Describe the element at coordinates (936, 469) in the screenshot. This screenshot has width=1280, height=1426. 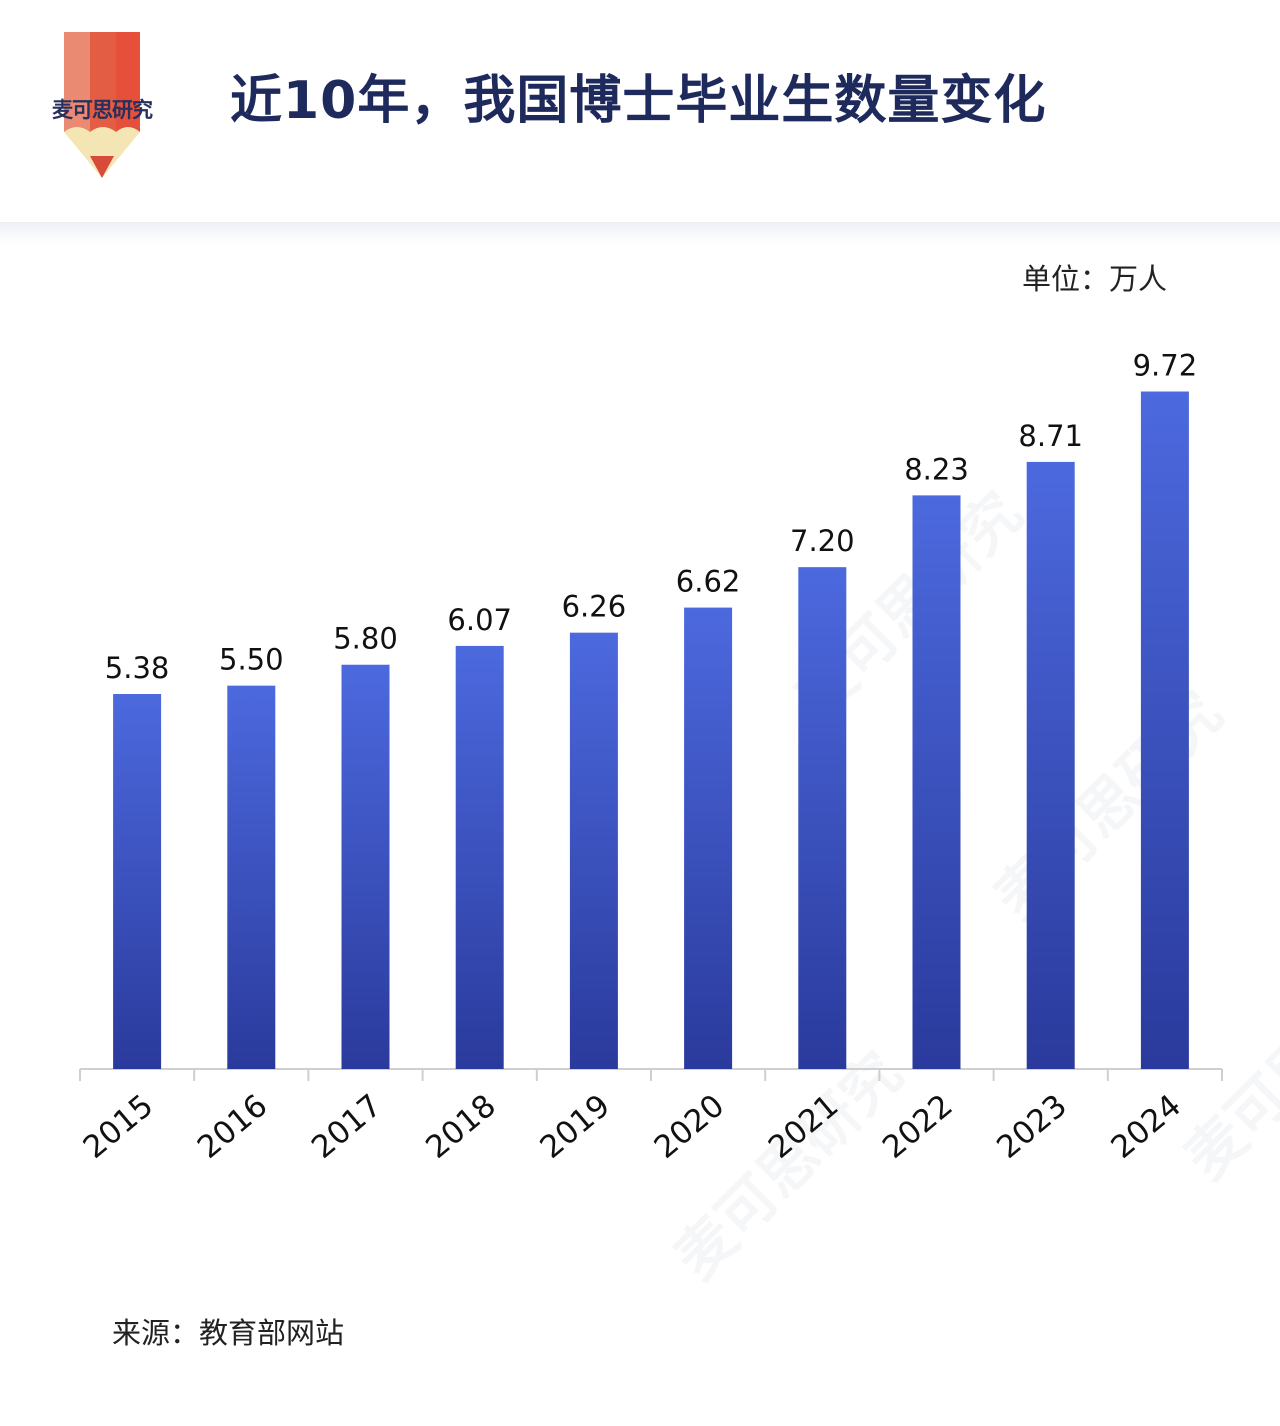
I see `data-label: 8.23` at that location.